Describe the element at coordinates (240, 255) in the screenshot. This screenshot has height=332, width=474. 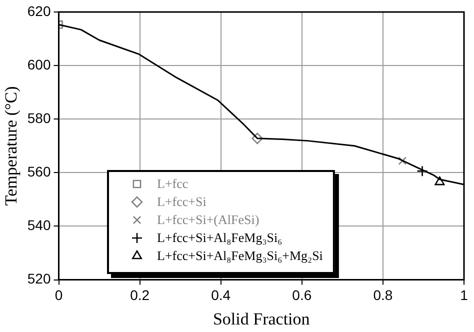
I see `legend-label: L+fcc+Si+Al₈FeMg₃Si₆+Mg₂Si` at that location.